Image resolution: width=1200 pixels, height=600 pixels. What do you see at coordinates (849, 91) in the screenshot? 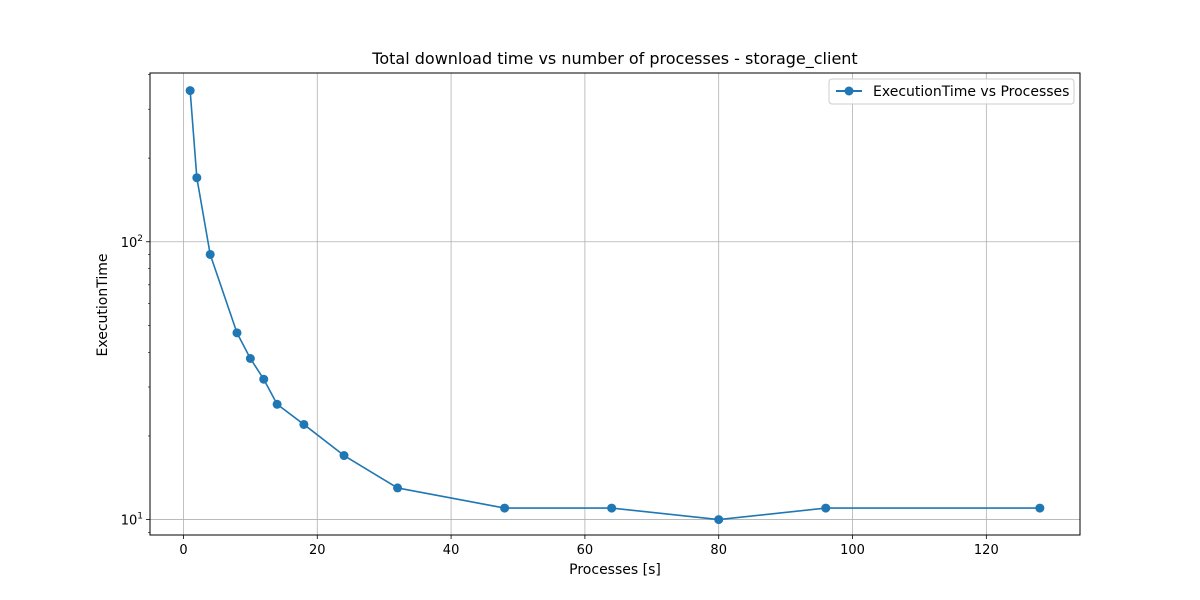
I see `legend-marker-swatch` at bounding box center [849, 91].